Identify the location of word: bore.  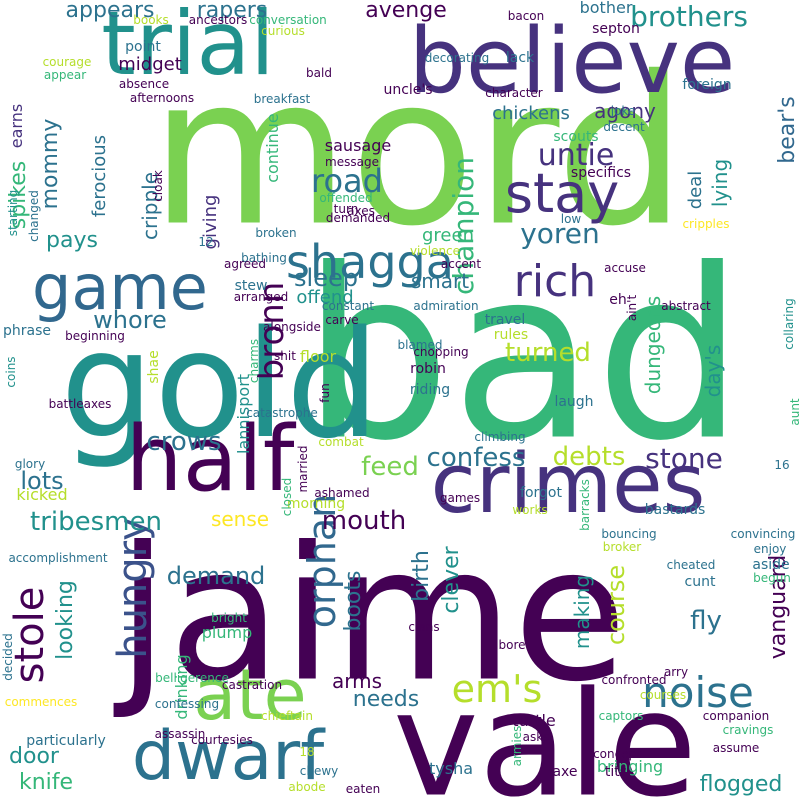
(512, 645).